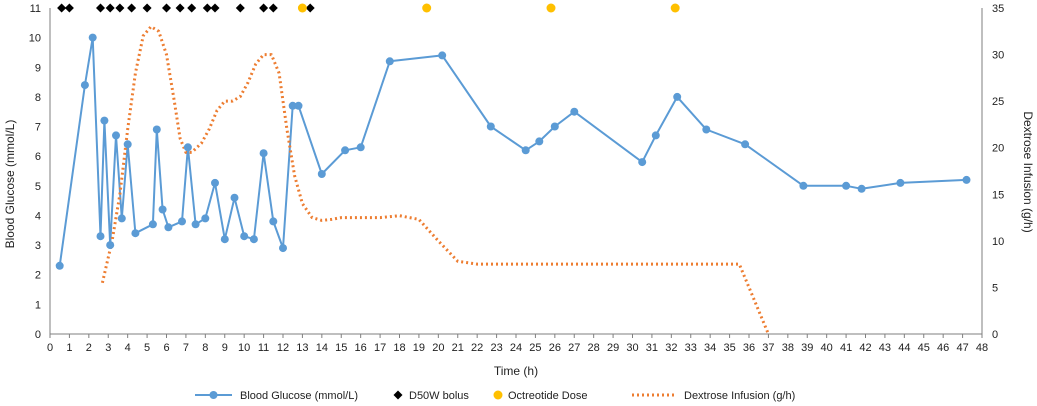 This screenshot has height=406, width=1037. Describe the element at coordinates (555, 348) in the screenshot. I see `x-tick-label: 26` at that location.